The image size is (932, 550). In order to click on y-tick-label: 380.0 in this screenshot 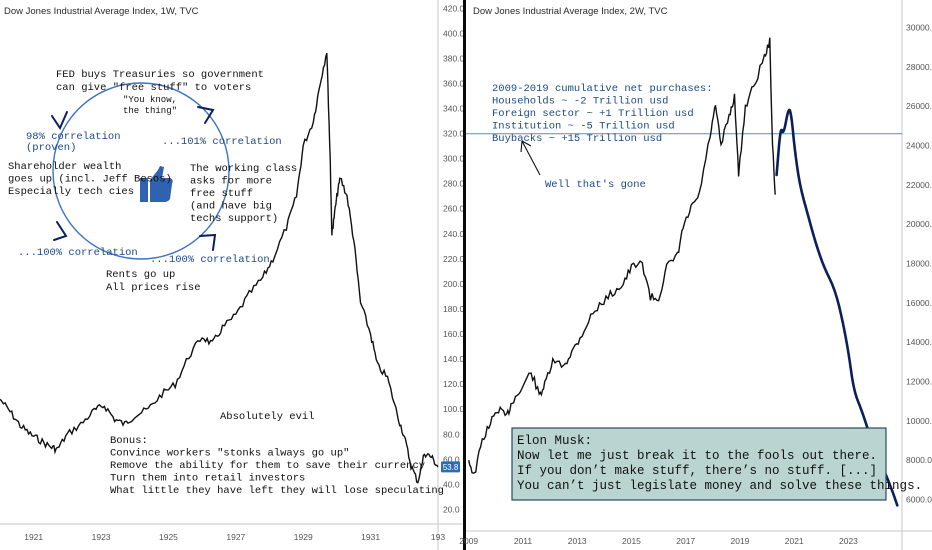, I will do `click(454, 58)`.